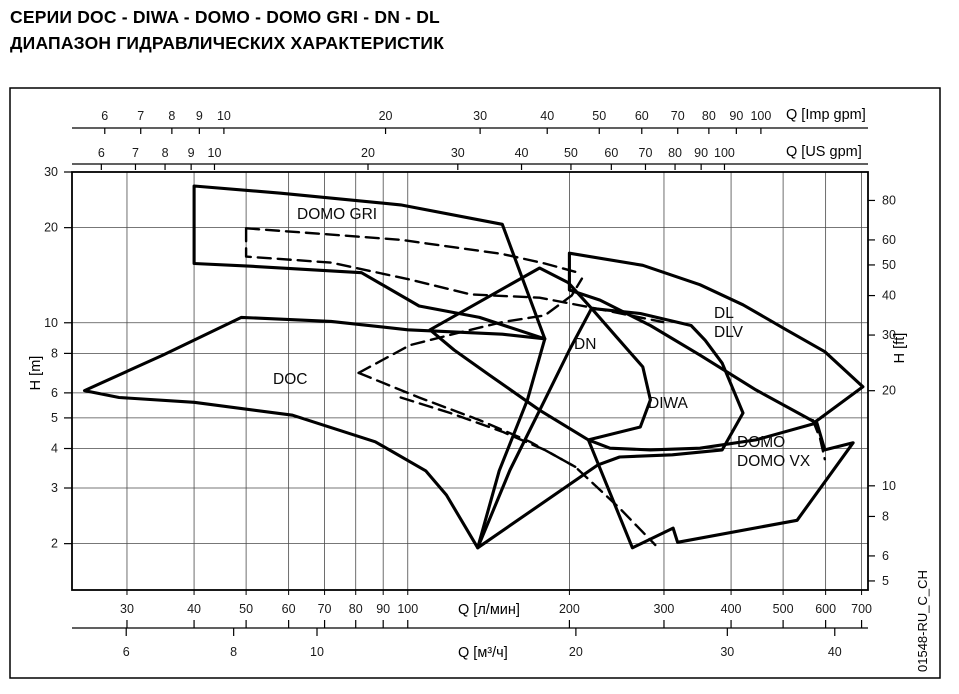  I want to click on hm-tick-label-30: 30, so click(51, 172).